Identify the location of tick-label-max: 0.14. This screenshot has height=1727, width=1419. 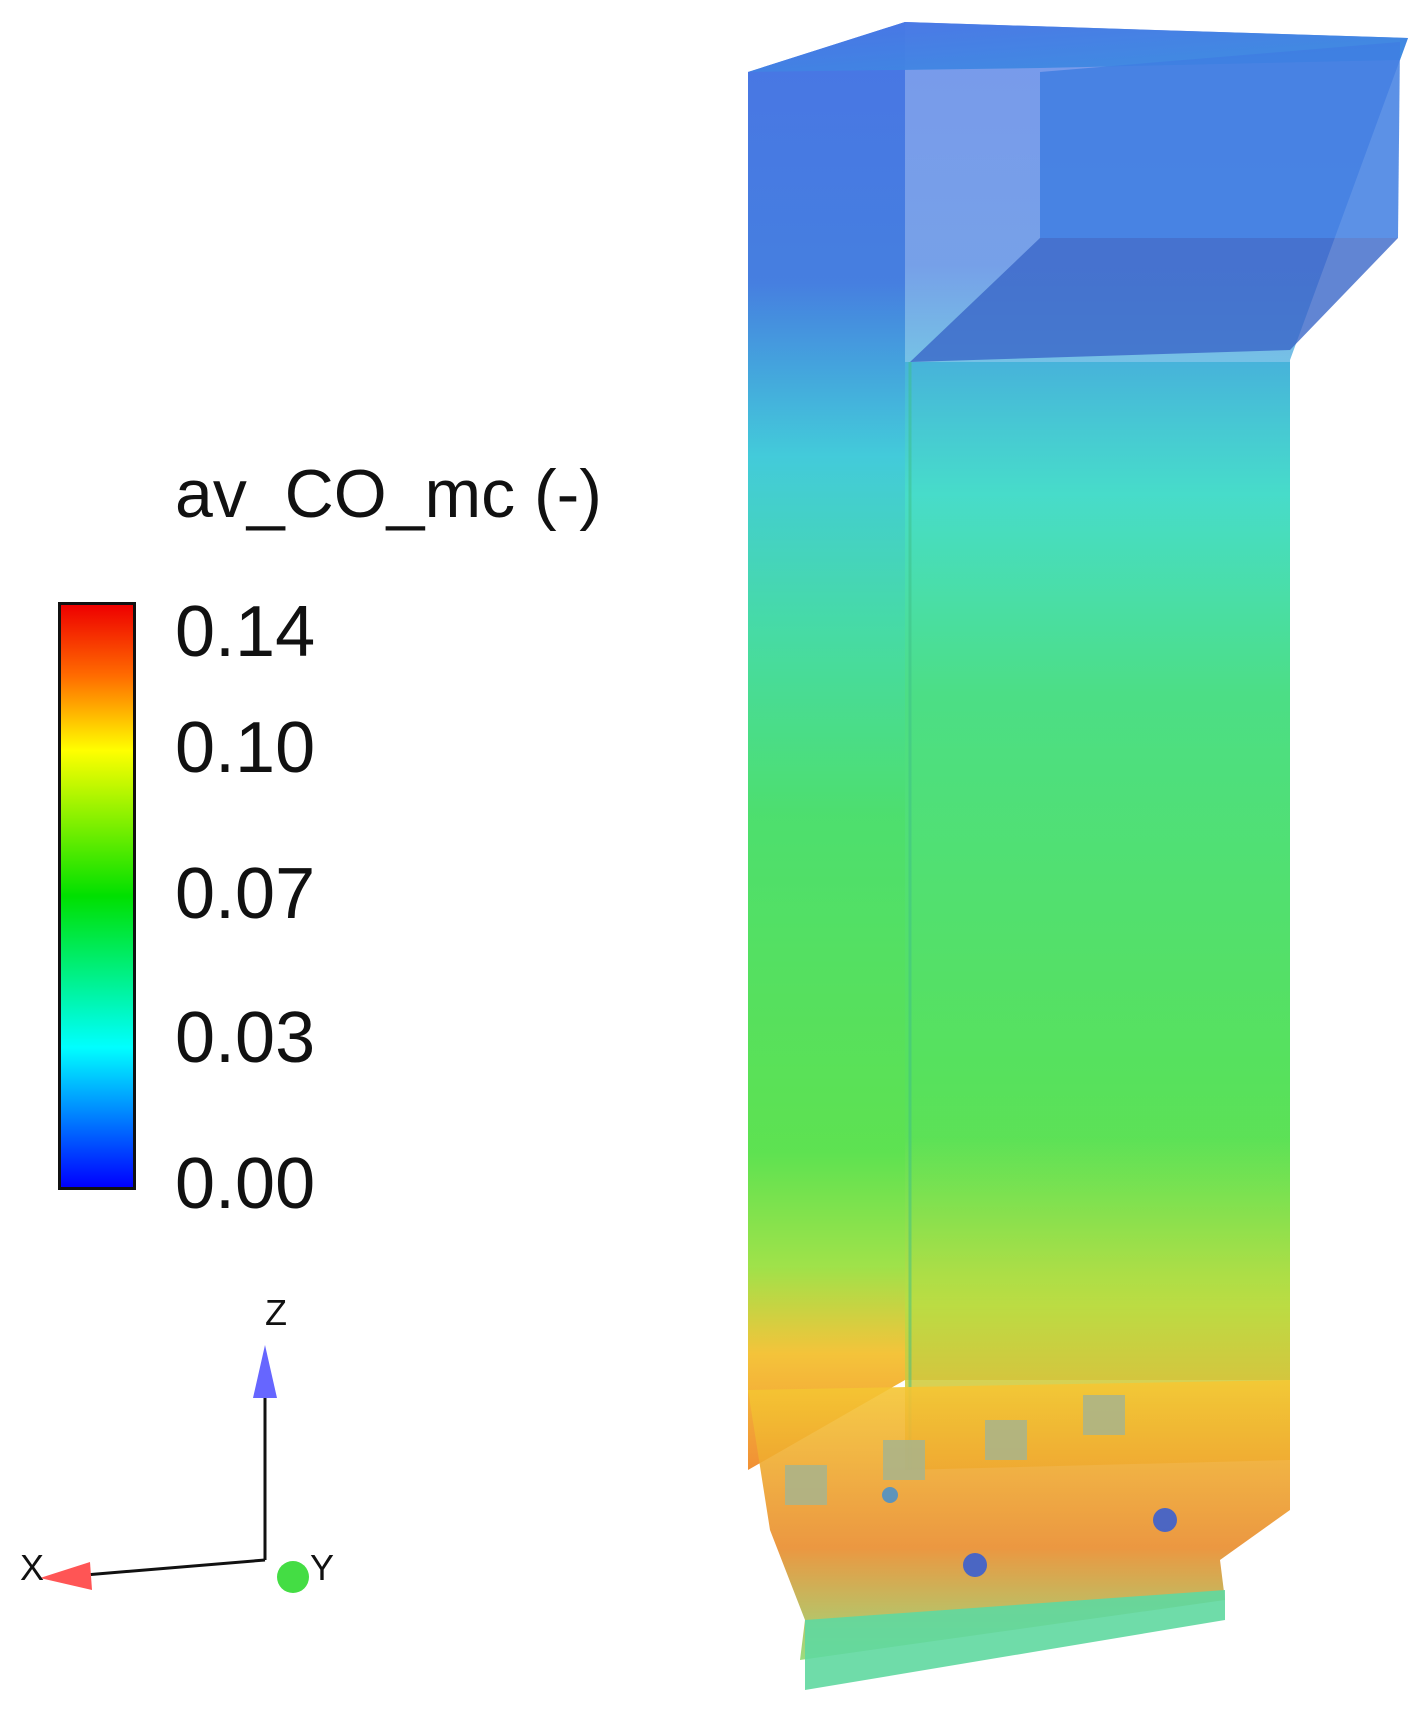
(245, 632).